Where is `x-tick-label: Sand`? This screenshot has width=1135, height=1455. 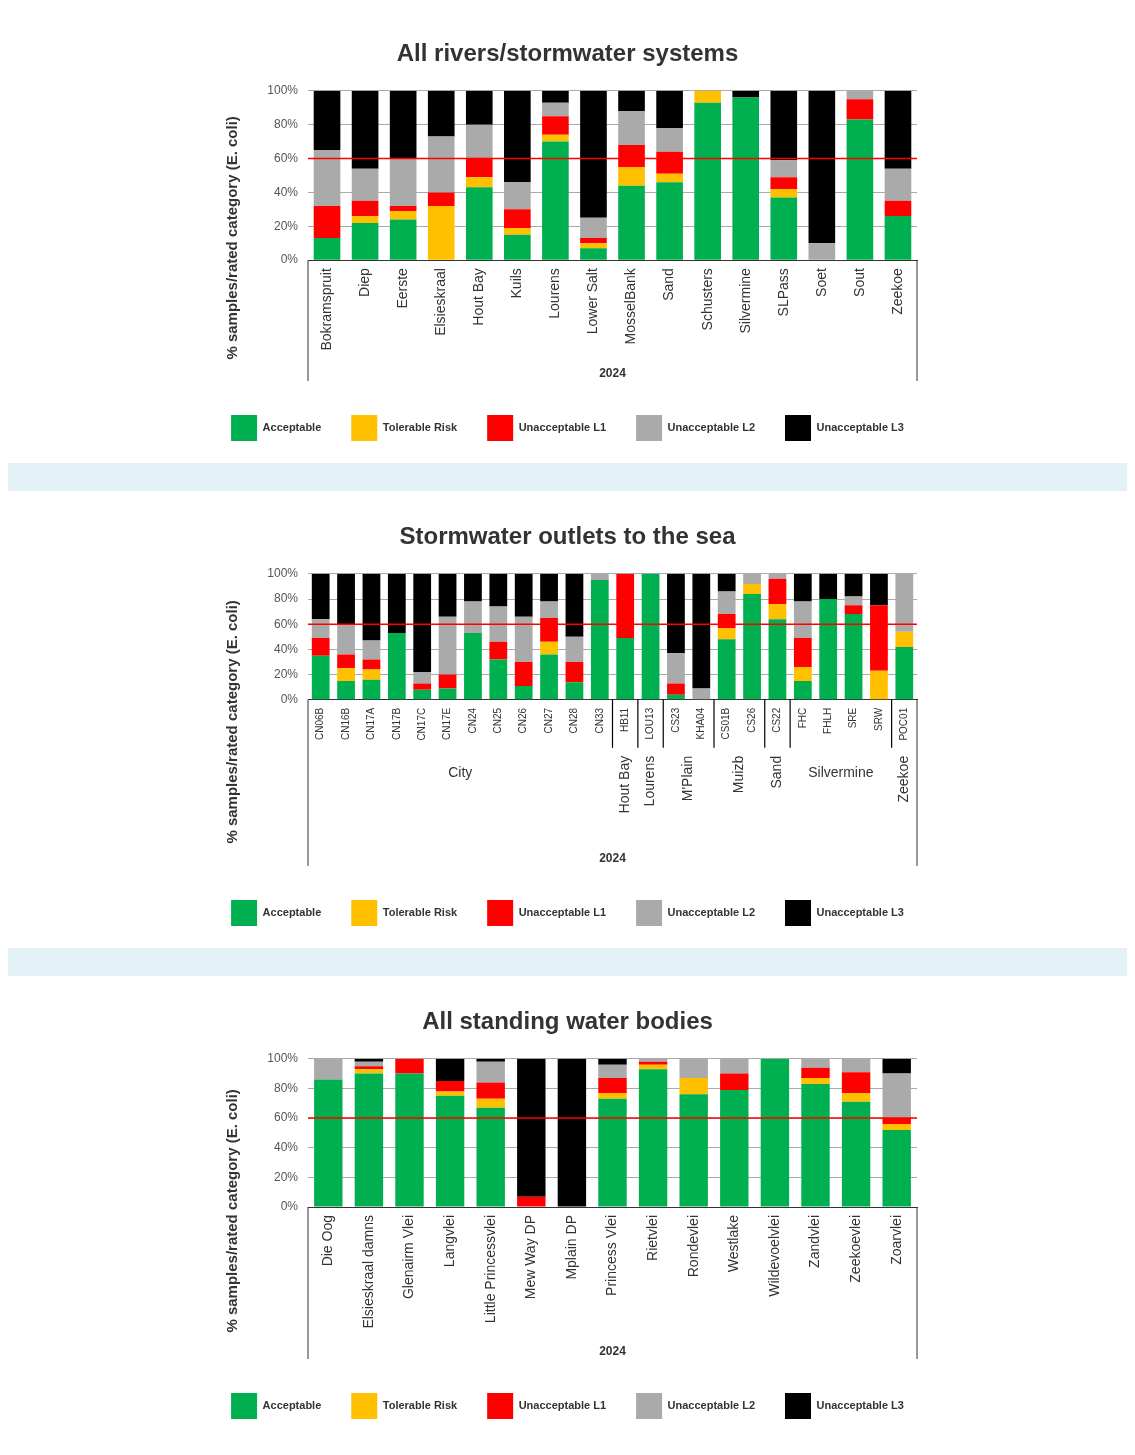 x-tick-label: Sand is located at coordinates (668, 284).